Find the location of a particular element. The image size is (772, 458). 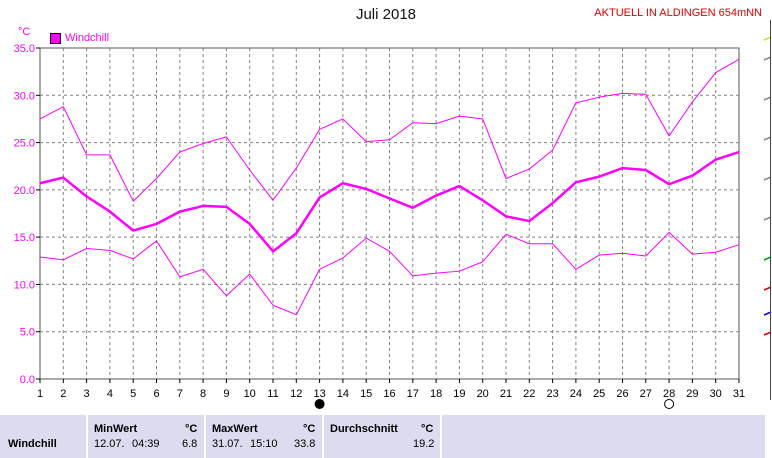

y-tick-label: 5.0 is located at coordinates (27, 333).